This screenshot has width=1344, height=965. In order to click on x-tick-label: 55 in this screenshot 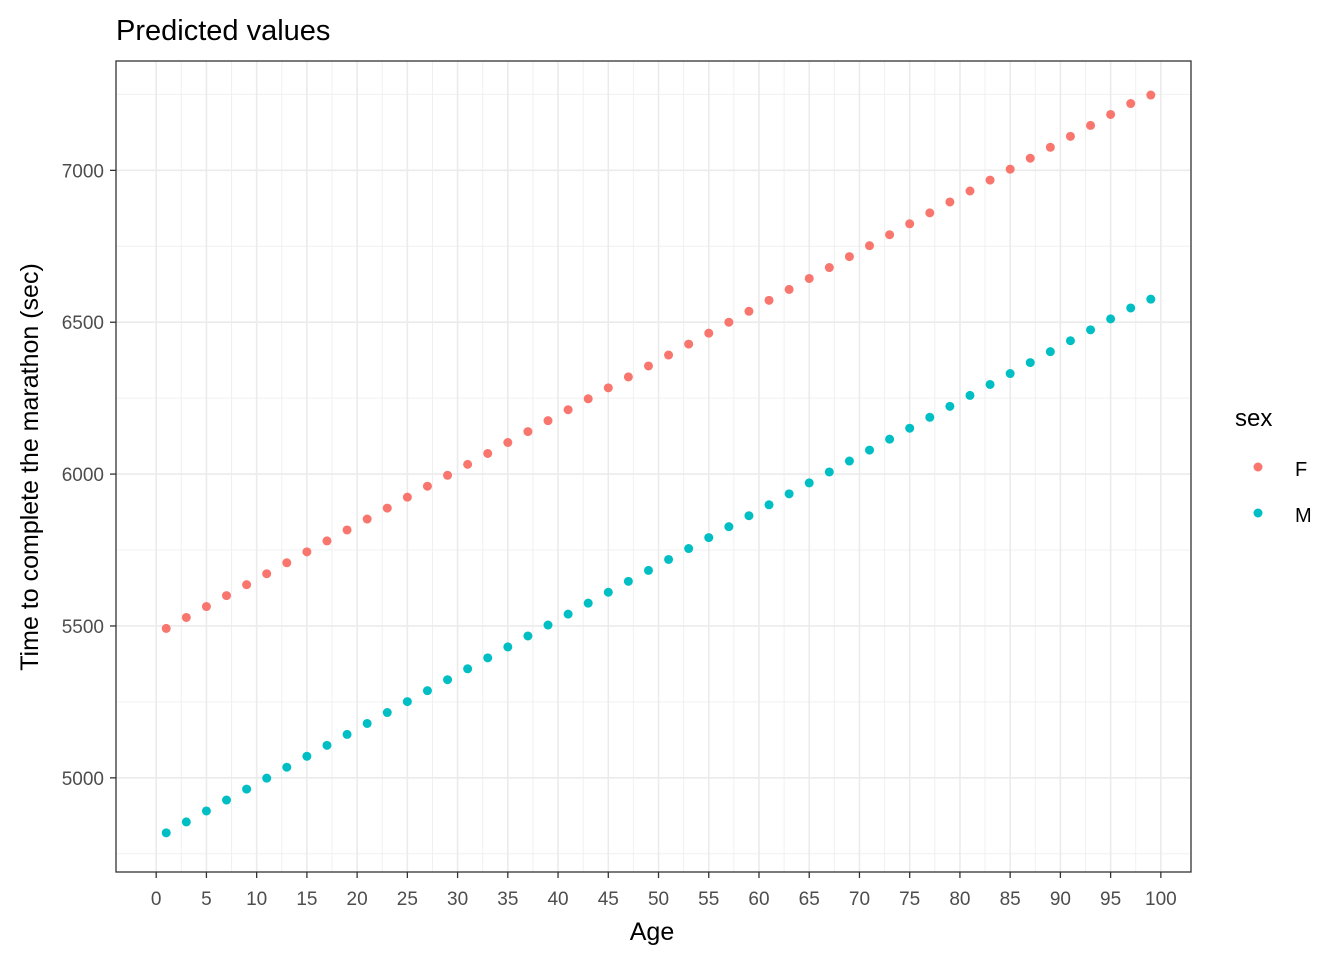, I will do `click(708, 899)`.